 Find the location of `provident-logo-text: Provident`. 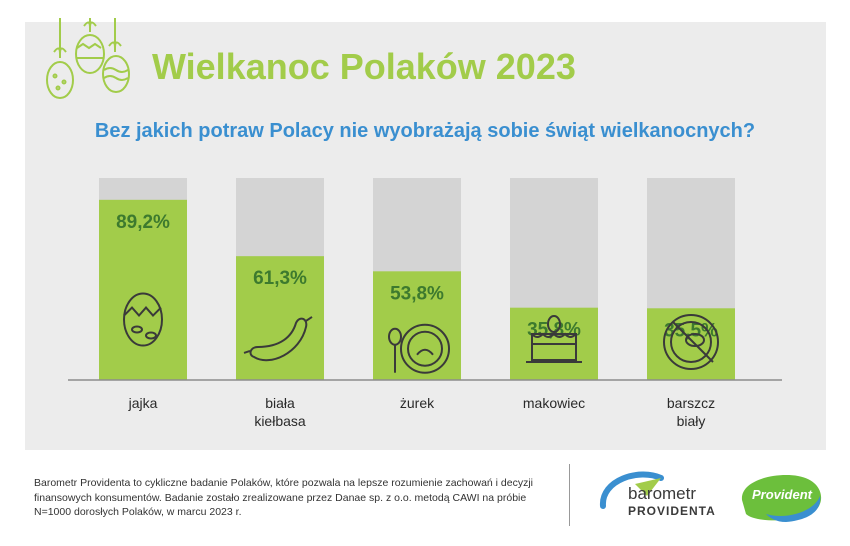

provident-logo-text: Provident is located at coordinates (782, 494).